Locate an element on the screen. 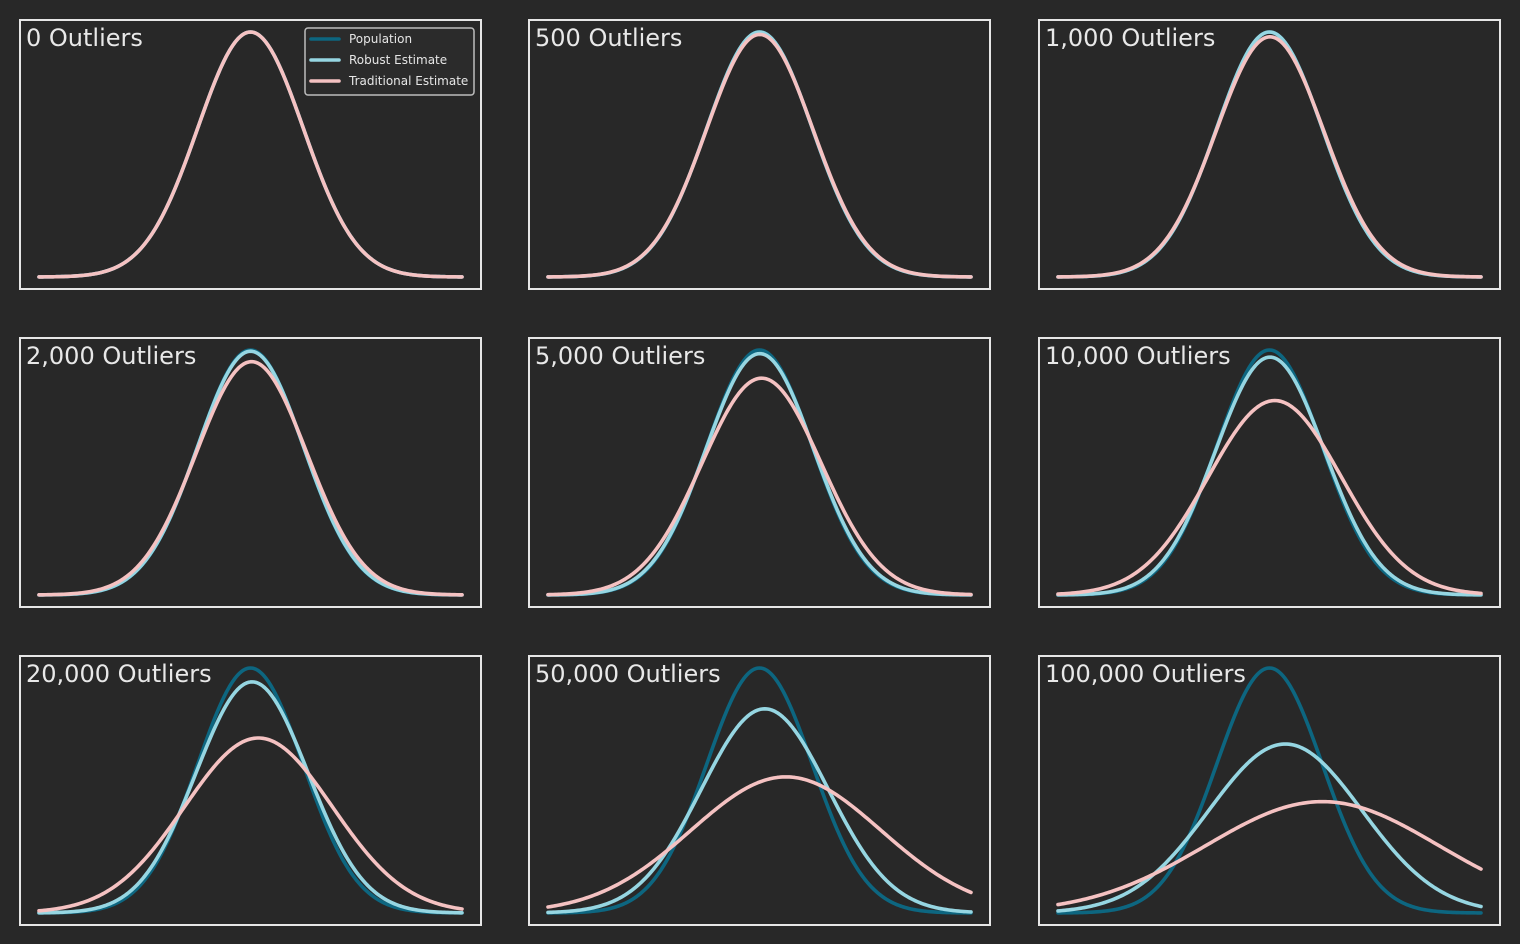  panel-title: 2,000 Outliers is located at coordinates (111, 356).